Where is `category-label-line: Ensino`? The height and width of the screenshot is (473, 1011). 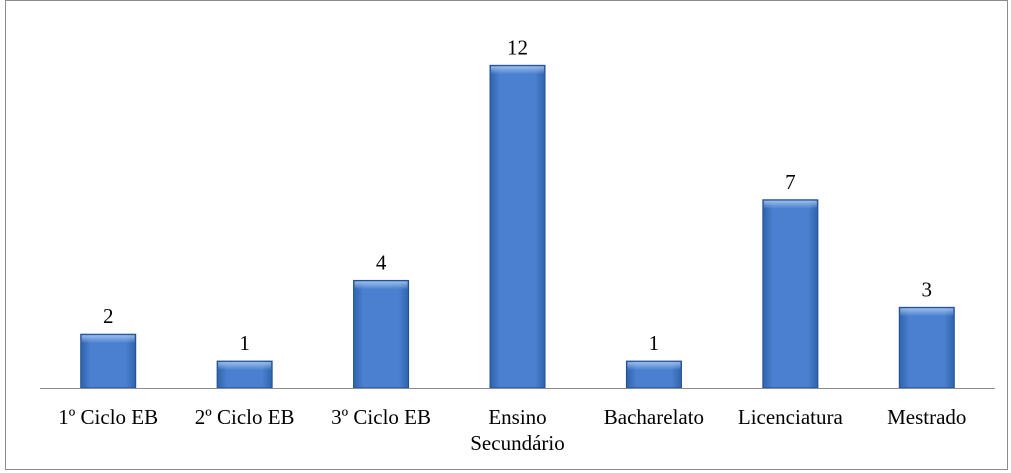 category-label-line: Ensino is located at coordinates (517, 417).